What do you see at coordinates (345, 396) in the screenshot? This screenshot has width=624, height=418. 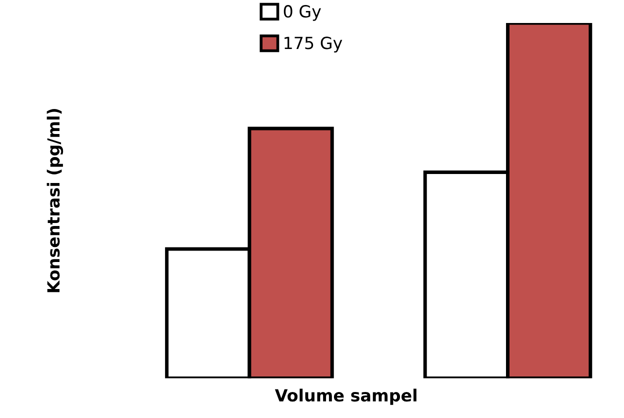 I see `x-axis-title: Volume sampel` at bounding box center [345, 396].